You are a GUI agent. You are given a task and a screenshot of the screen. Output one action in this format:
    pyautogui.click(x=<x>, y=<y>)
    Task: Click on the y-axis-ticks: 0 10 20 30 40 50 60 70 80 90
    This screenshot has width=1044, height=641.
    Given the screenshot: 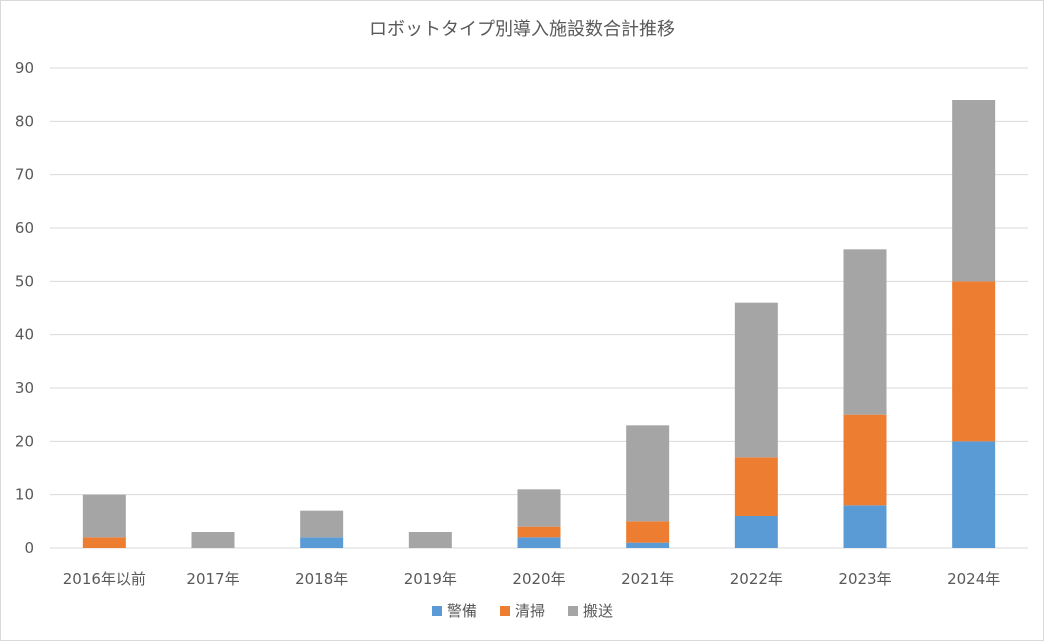 What is the action you would take?
    pyautogui.click(x=24, y=308)
    